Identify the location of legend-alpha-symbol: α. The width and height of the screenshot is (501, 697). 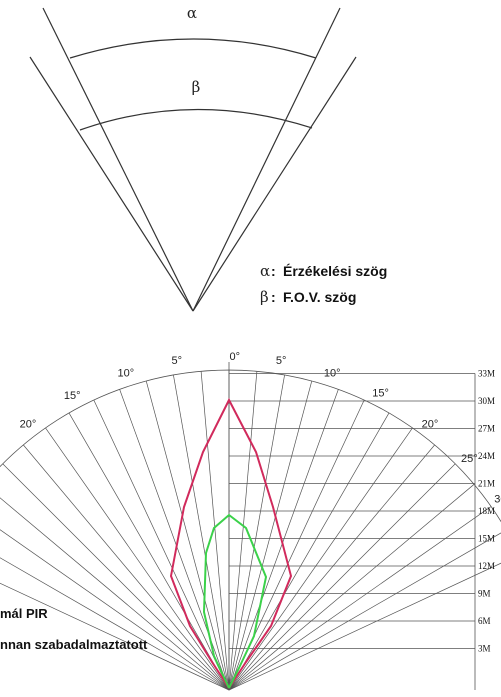
(265, 271).